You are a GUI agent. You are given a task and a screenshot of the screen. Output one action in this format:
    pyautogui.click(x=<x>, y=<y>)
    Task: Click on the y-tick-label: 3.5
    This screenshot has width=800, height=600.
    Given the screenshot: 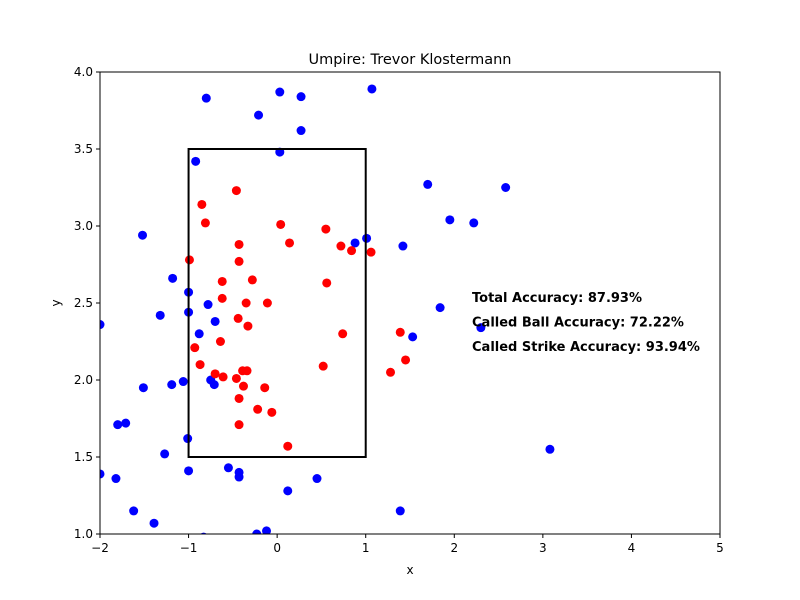 What is the action you would take?
    pyautogui.click(x=83, y=149)
    